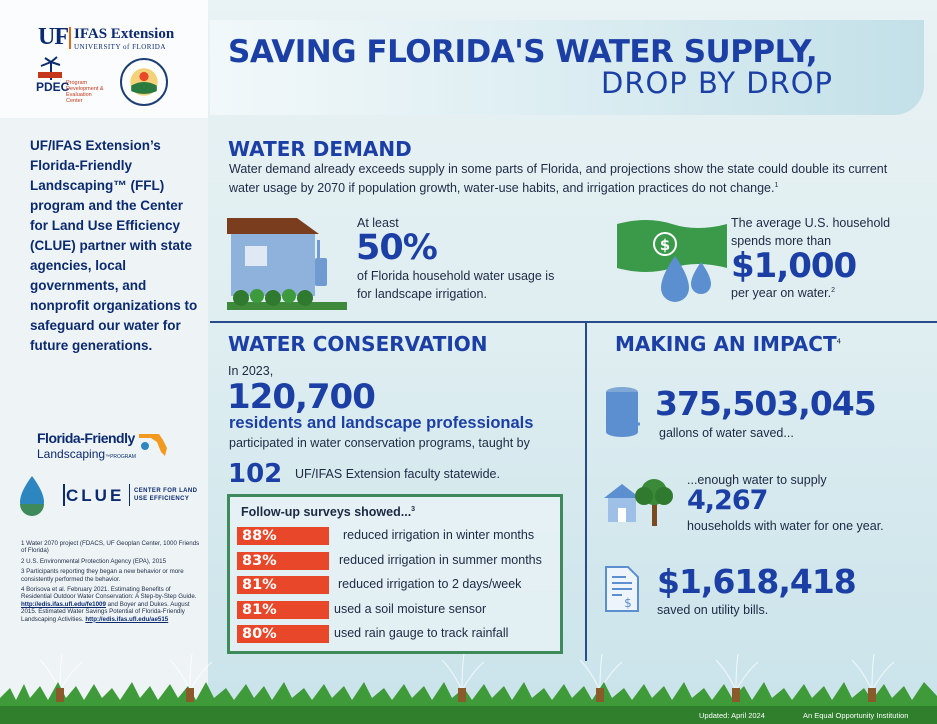 This screenshot has height=724, width=937. What do you see at coordinates (32, 496) in the screenshot?
I see `clue-drop-icon` at bounding box center [32, 496].